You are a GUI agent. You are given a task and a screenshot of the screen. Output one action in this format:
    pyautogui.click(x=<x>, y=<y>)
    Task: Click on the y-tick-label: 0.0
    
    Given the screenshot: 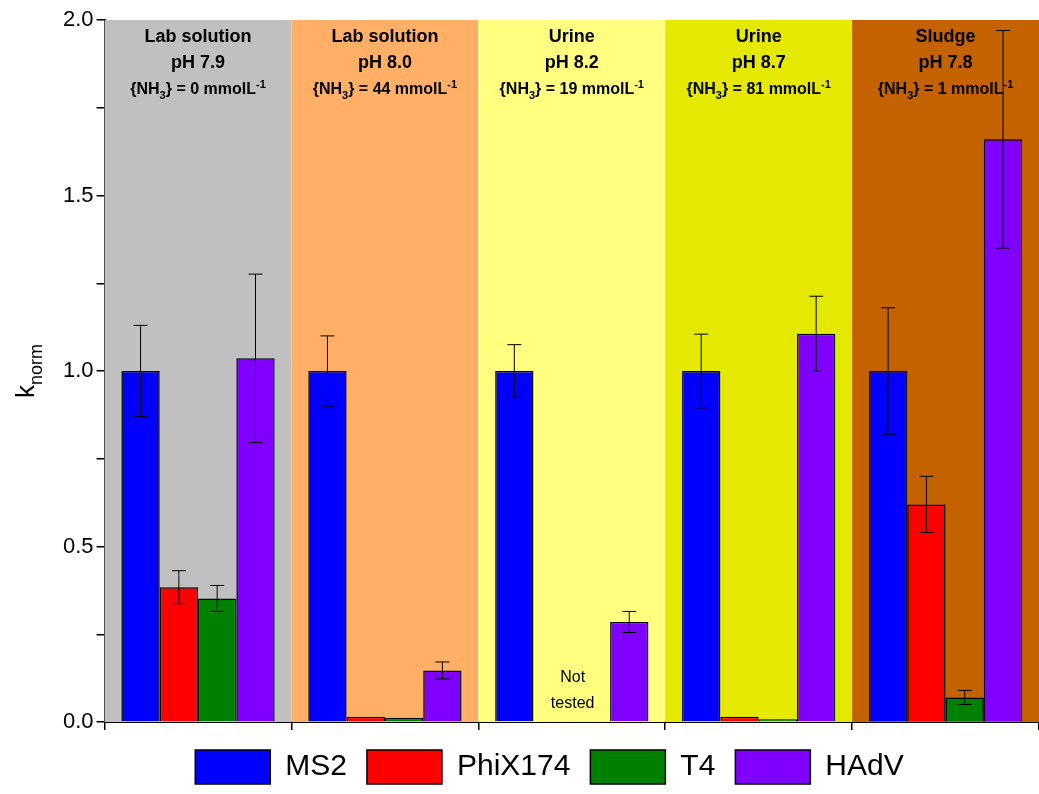 What is the action you would take?
    pyautogui.click(x=78, y=721)
    